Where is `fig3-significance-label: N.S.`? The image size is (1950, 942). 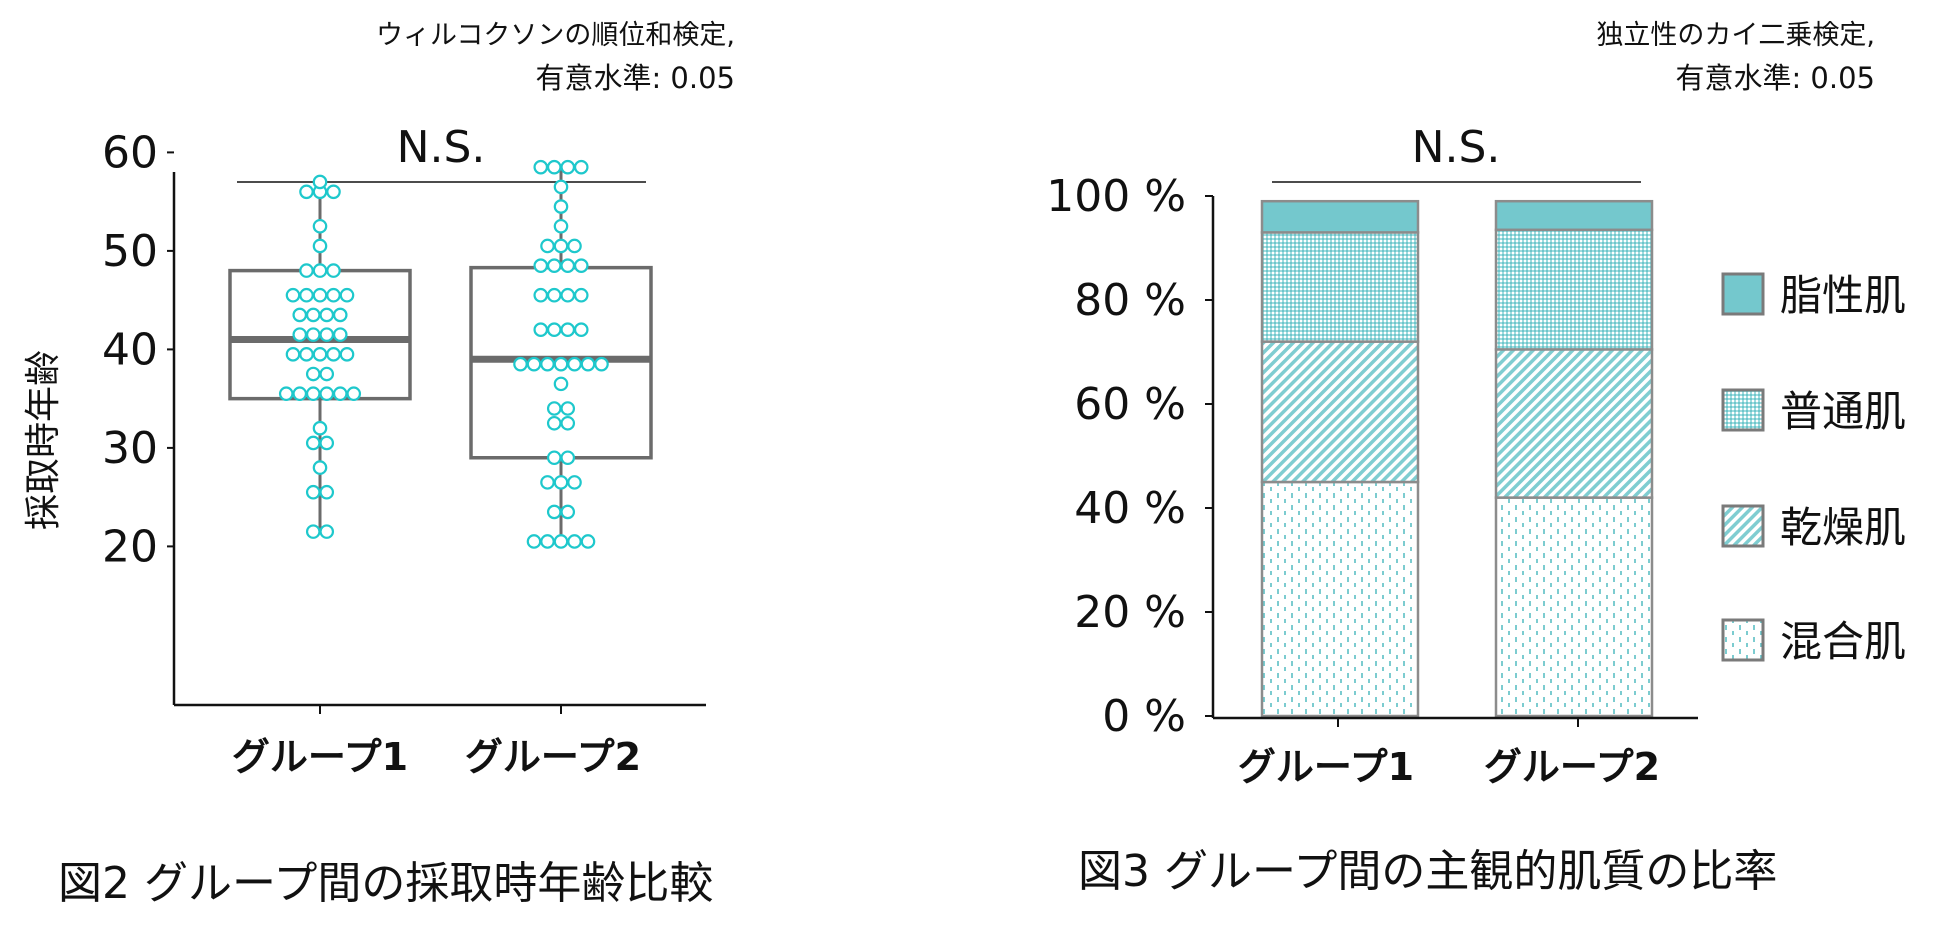
fig3-significance-label: N.S. is located at coordinates (1456, 147).